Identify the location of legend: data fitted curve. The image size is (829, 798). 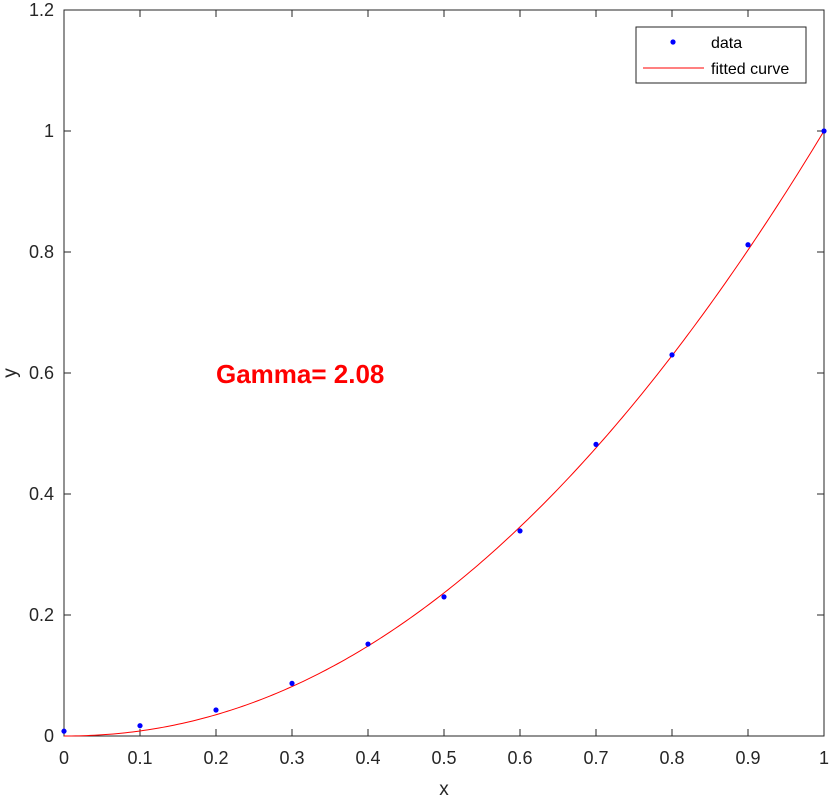
(721, 55).